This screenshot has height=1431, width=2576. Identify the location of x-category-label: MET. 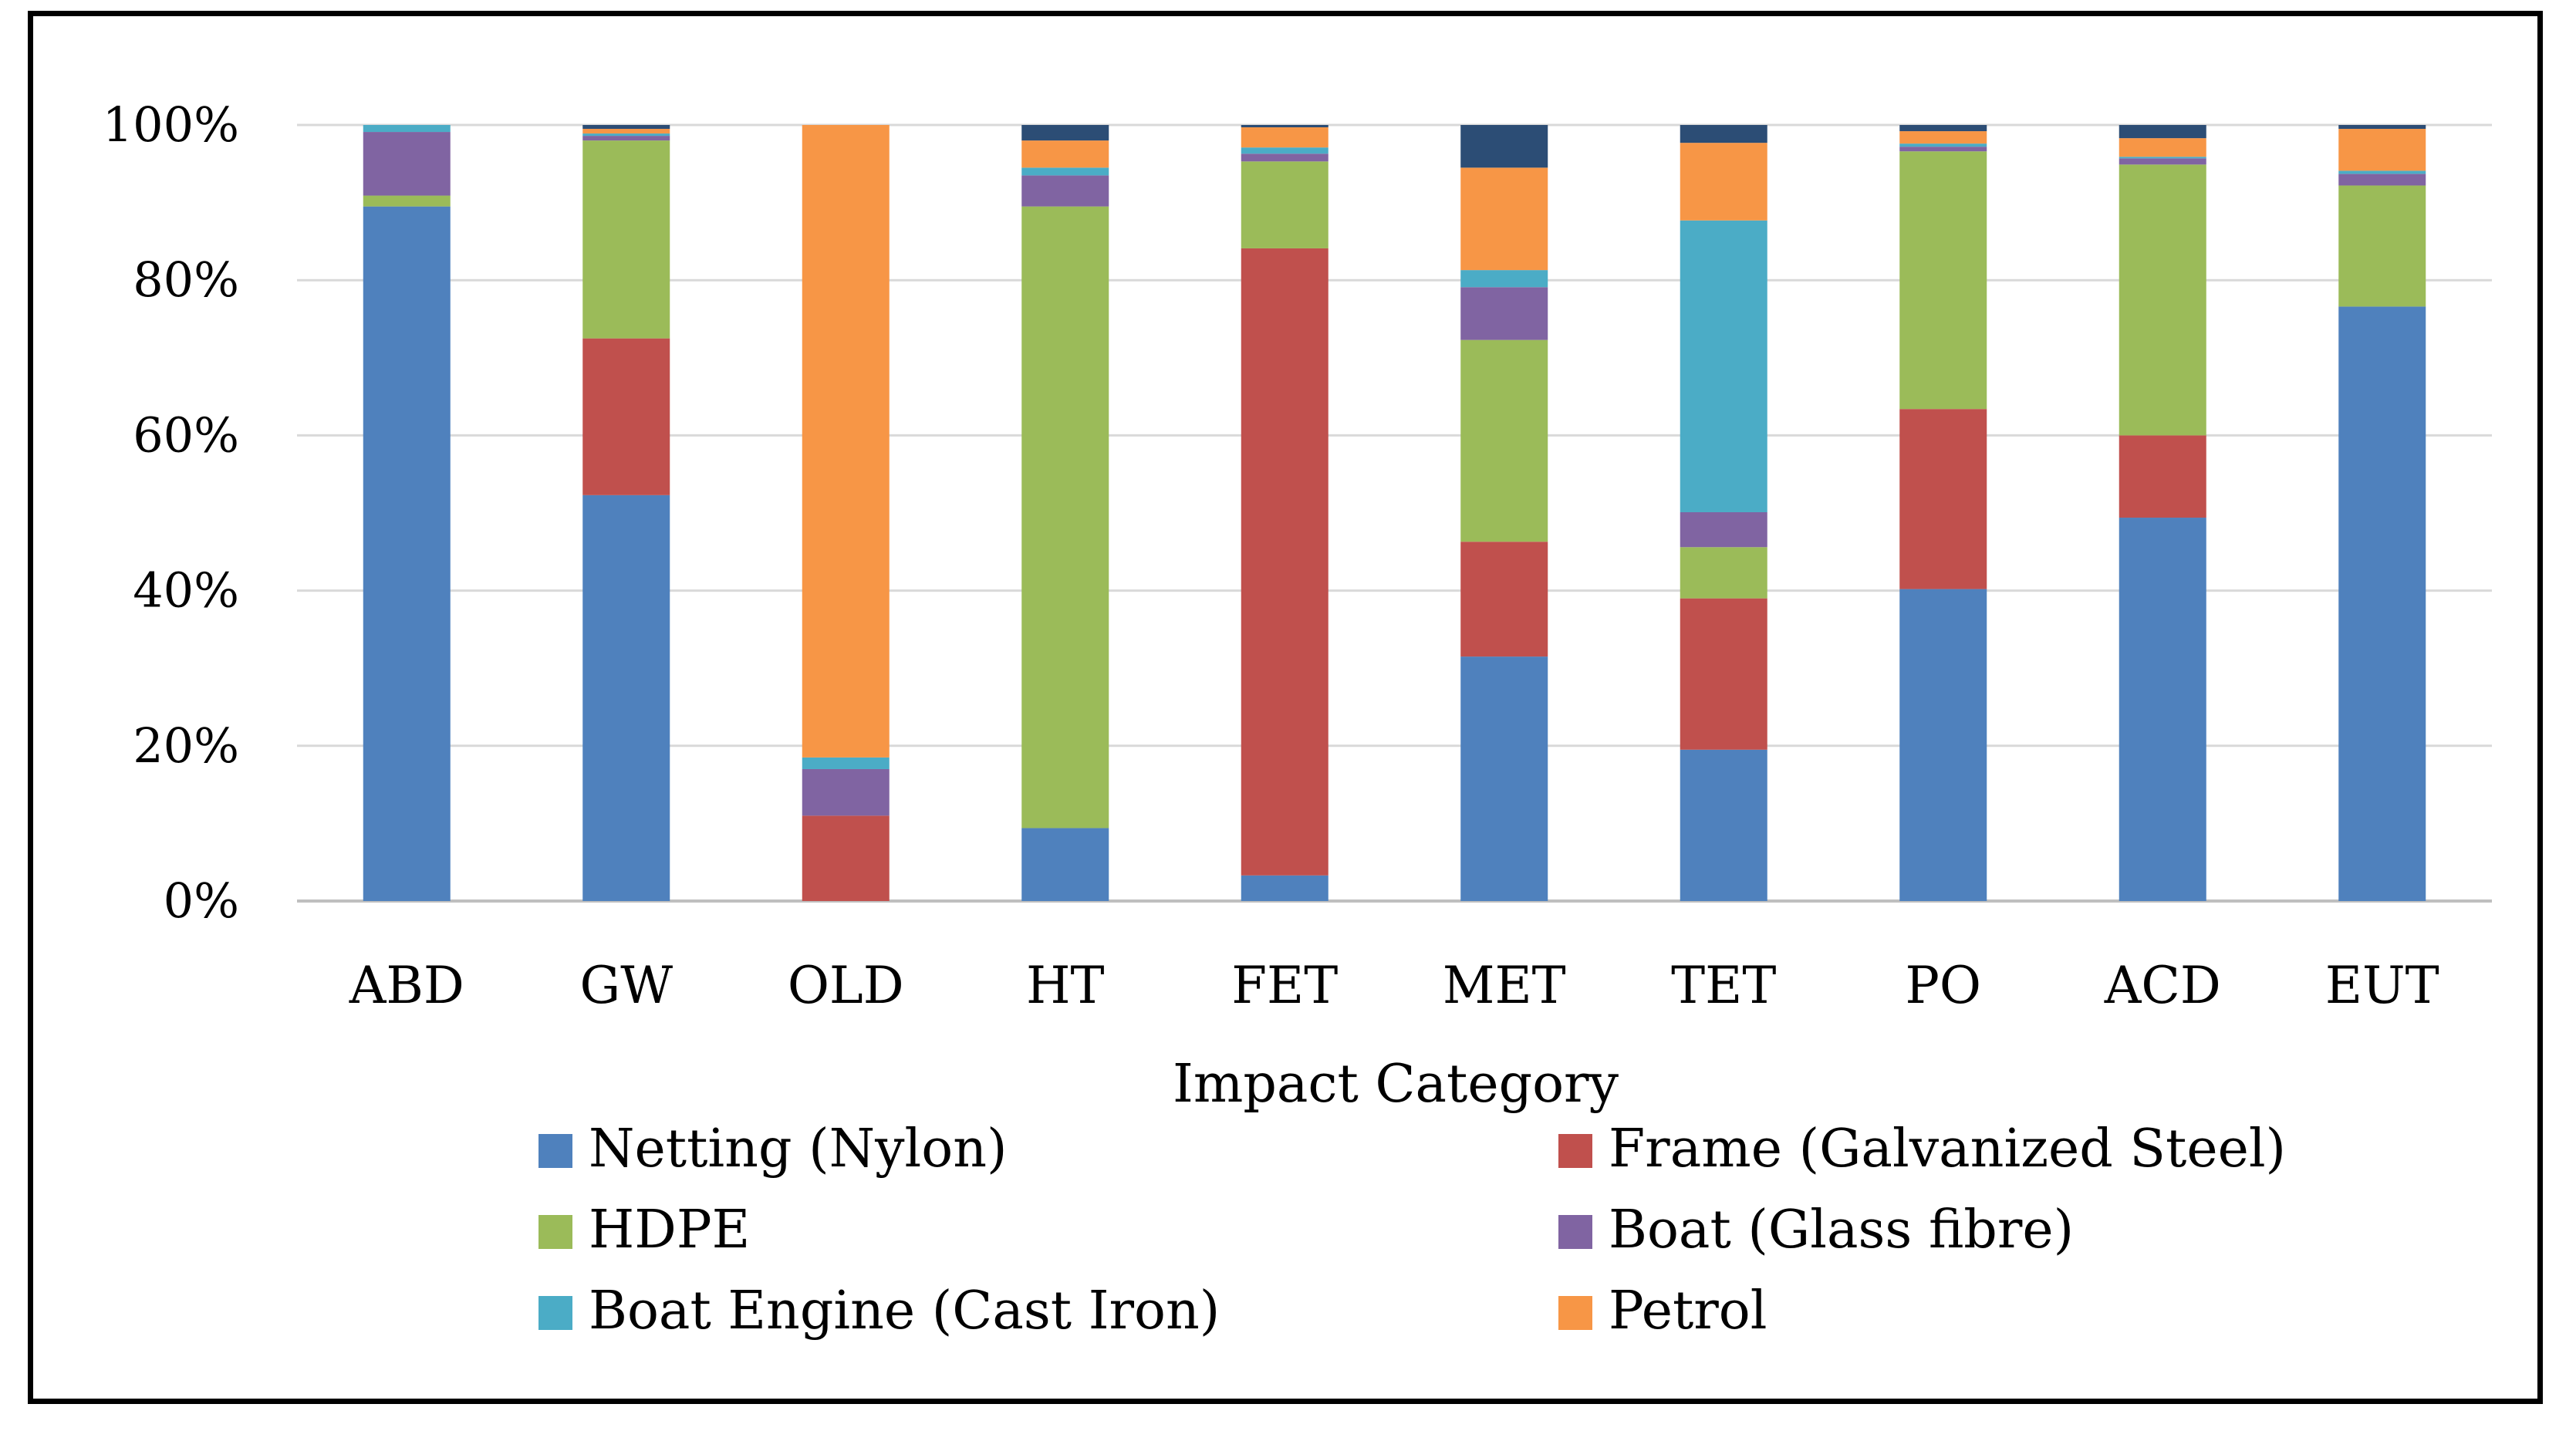
(1504, 985).